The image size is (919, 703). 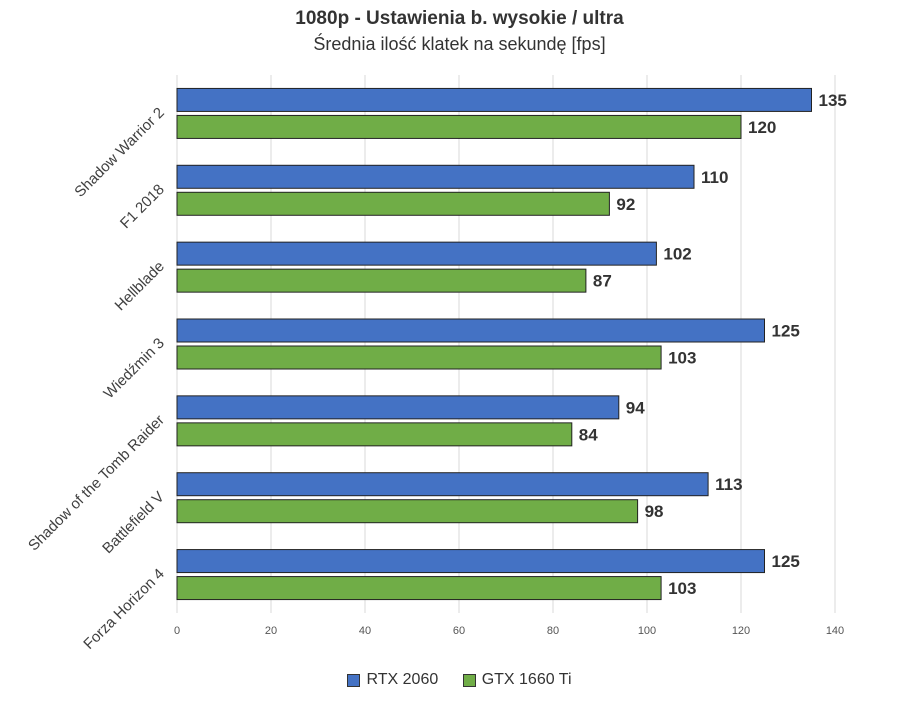 I want to click on value-label-gtx-1660-ti-shadow-warrior-2: 120, so click(x=762, y=127).